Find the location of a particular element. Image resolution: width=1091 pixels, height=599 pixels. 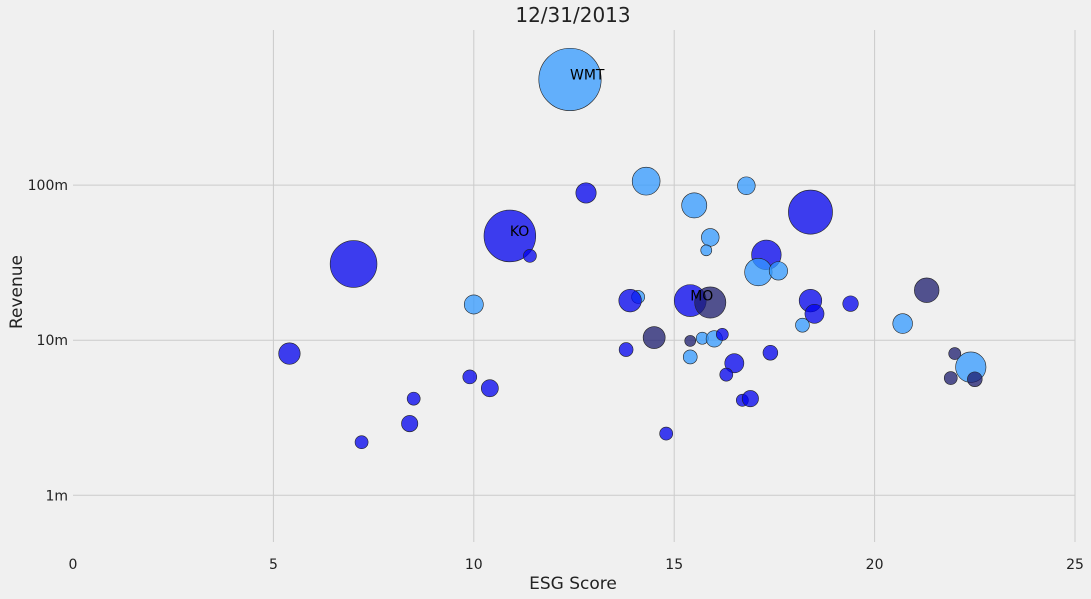

chart-title: 12/31/2013 is located at coordinates (572, 15).